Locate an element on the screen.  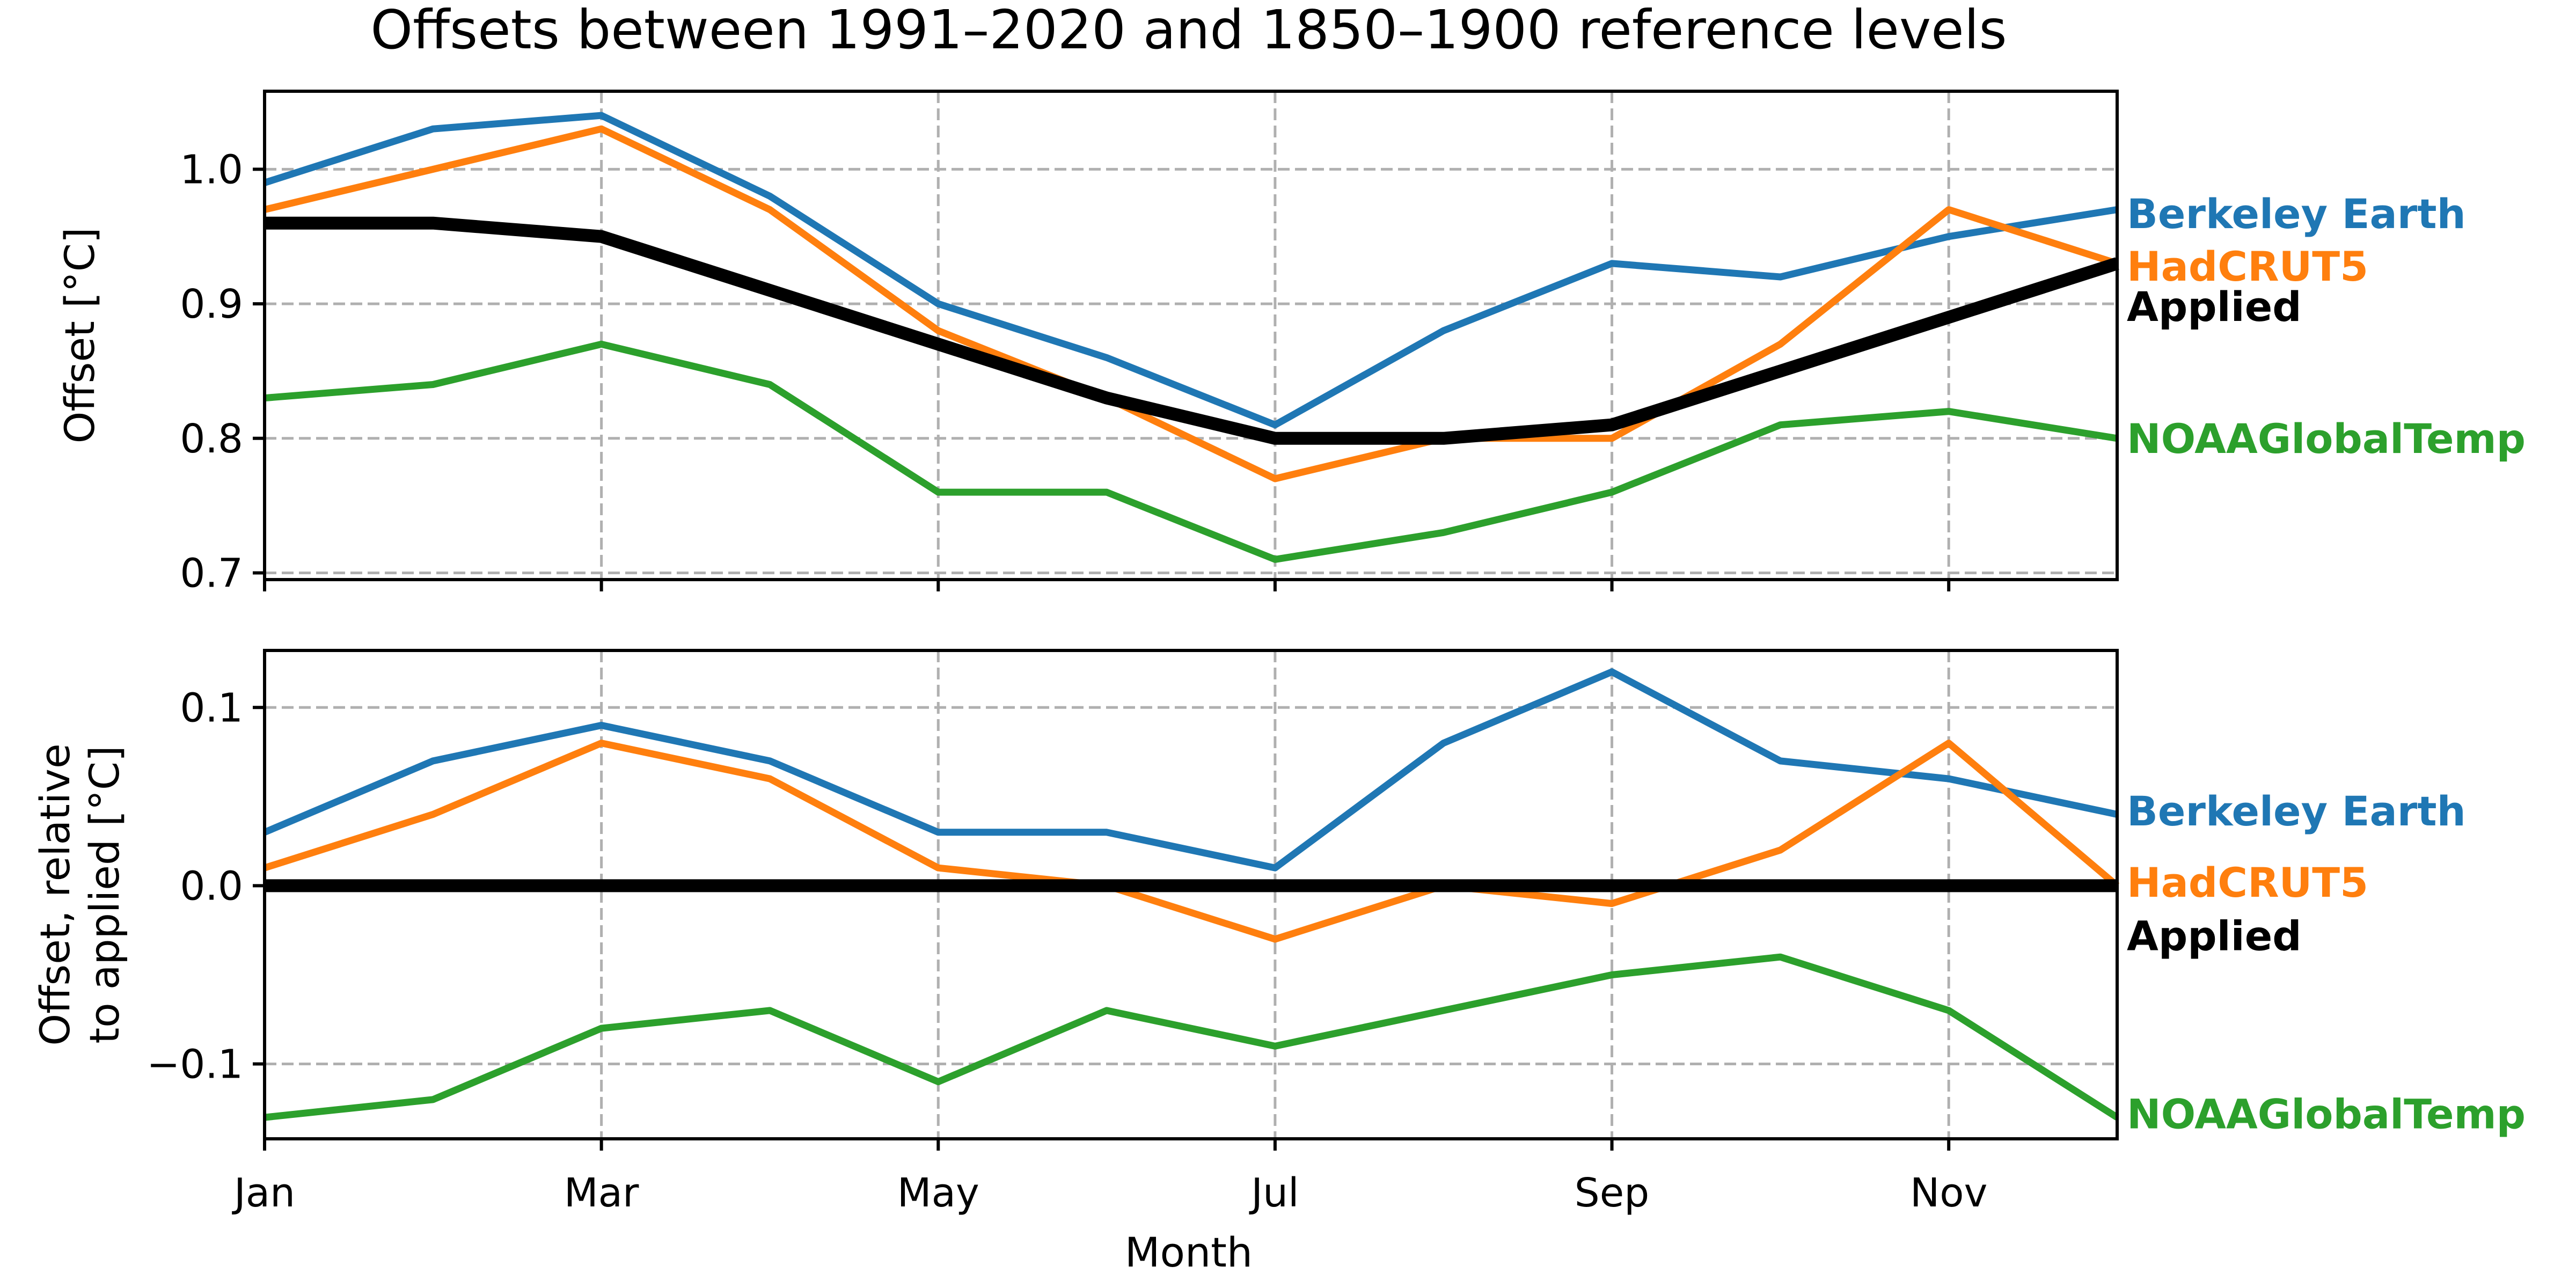
bottom-y-axis-label: to applied [°C] is located at coordinates (104, 894).